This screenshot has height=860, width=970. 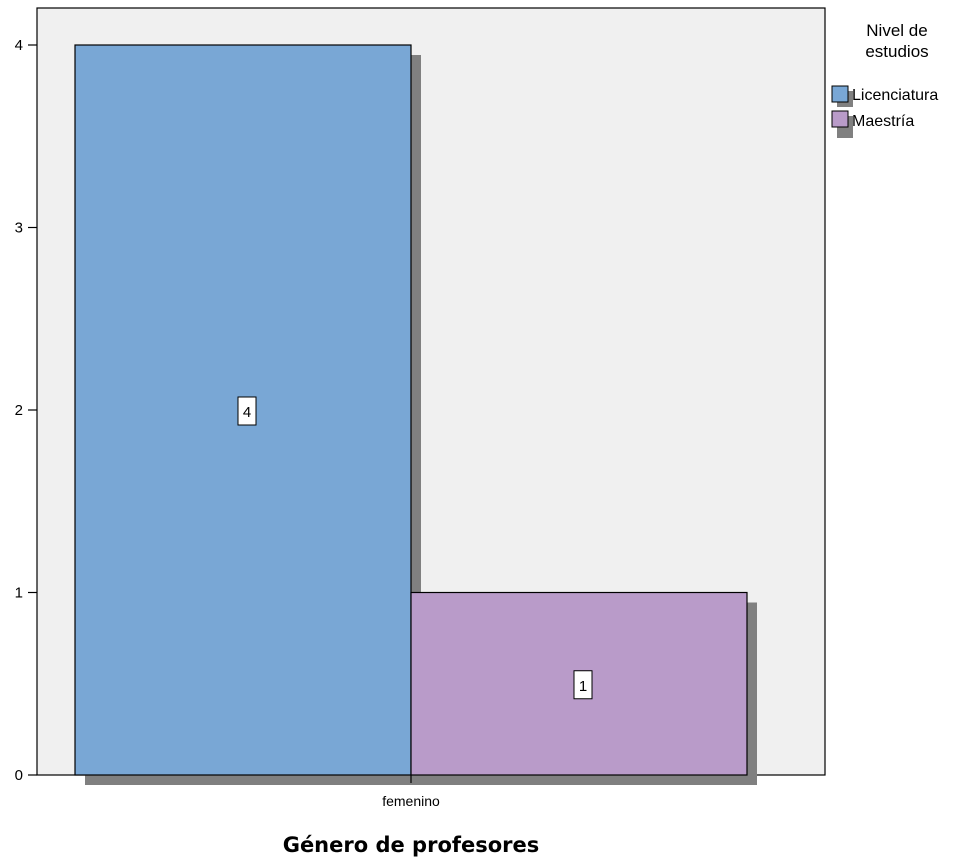 I want to click on legend-swatch-licenciatura, so click(x=840, y=94).